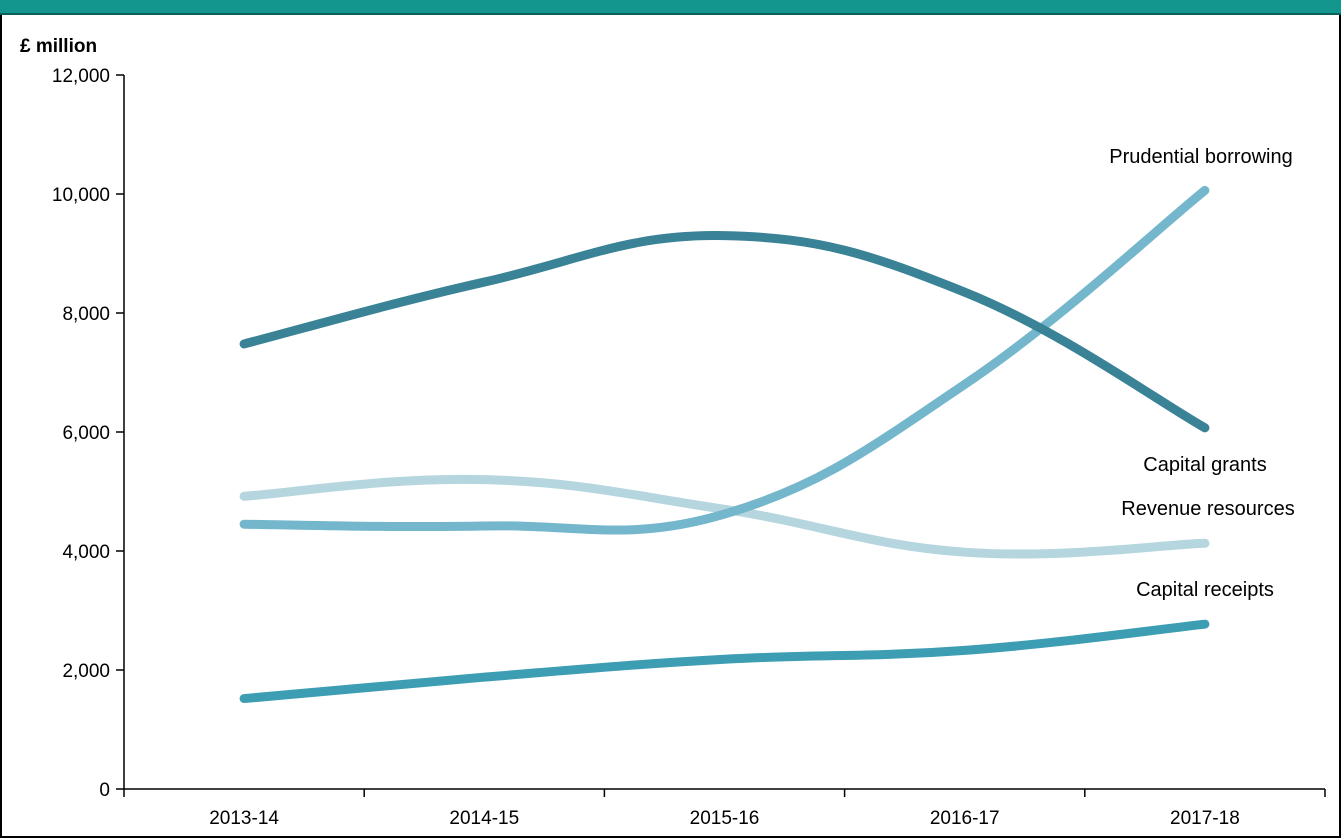 This screenshot has width=1341, height=838. Describe the element at coordinates (86, 314) in the screenshot. I see `y-tick-label: 8,000` at that location.